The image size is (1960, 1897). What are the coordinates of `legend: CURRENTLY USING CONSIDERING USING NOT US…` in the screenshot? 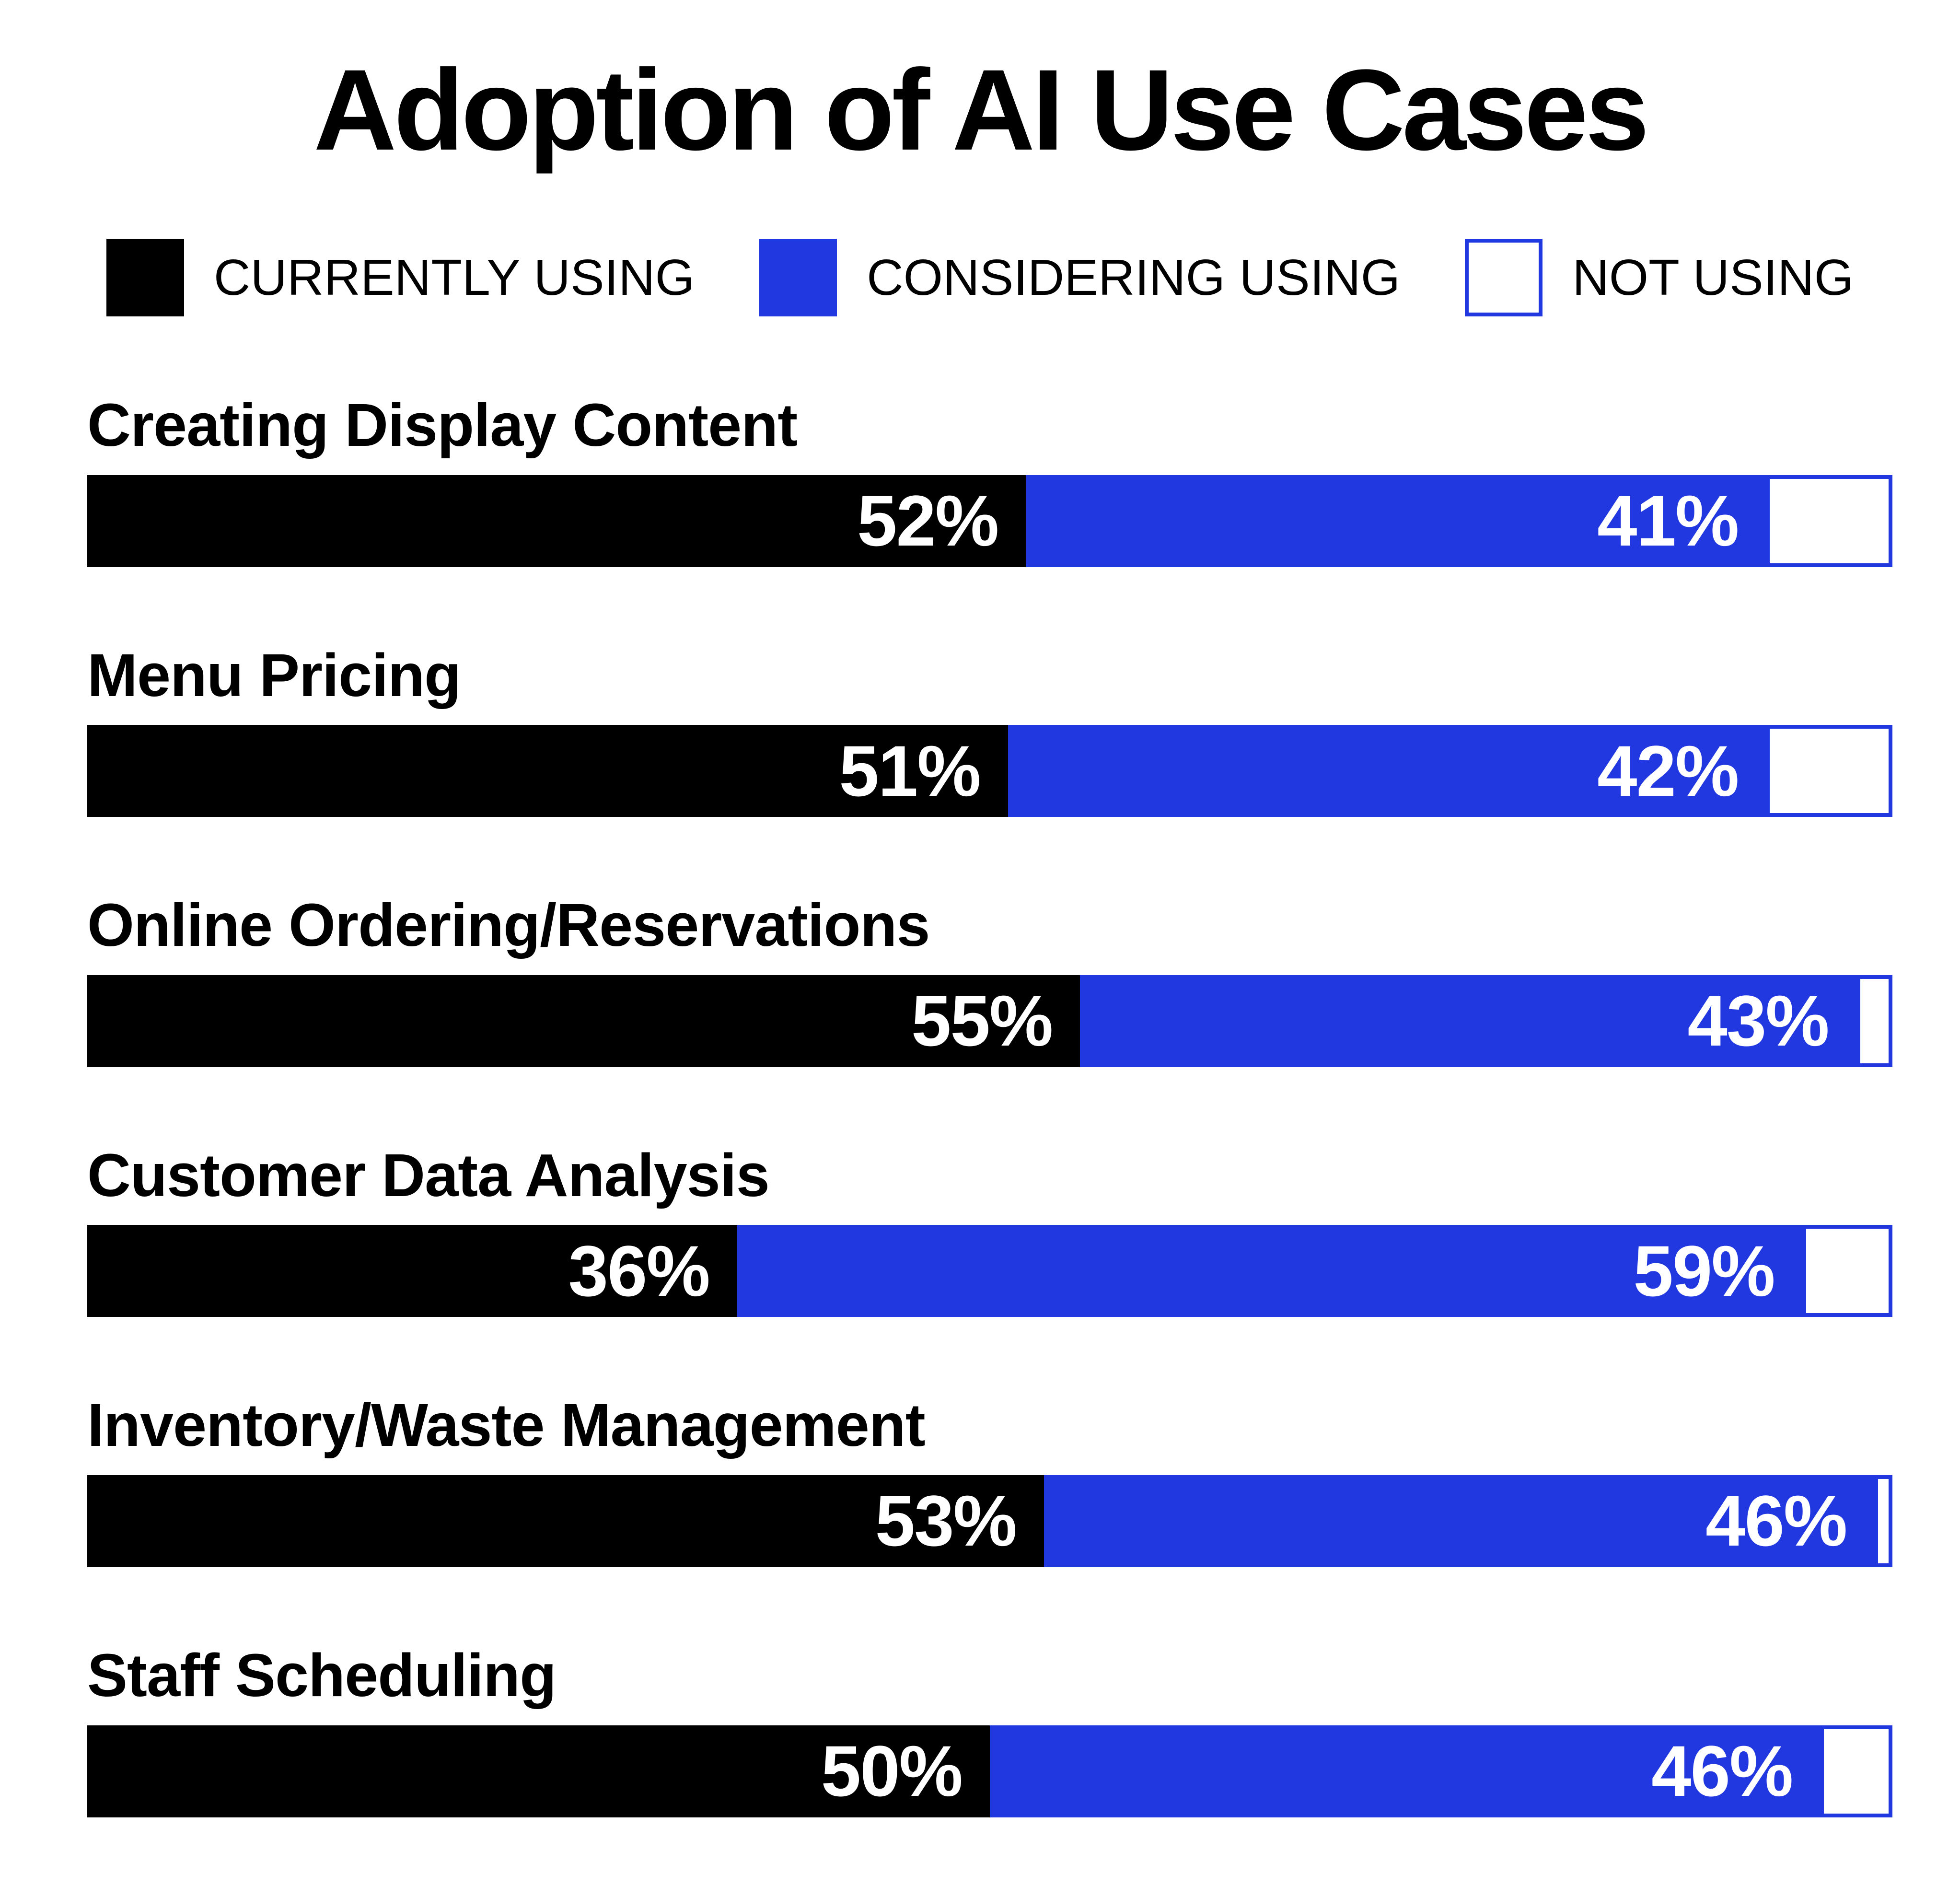 It's located at (980, 277).